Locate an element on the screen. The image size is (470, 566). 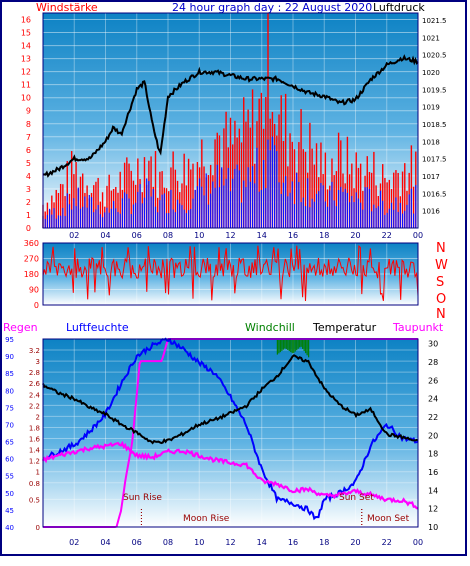
wind-x-tick-label: 02 is located at coordinates (74, 235).